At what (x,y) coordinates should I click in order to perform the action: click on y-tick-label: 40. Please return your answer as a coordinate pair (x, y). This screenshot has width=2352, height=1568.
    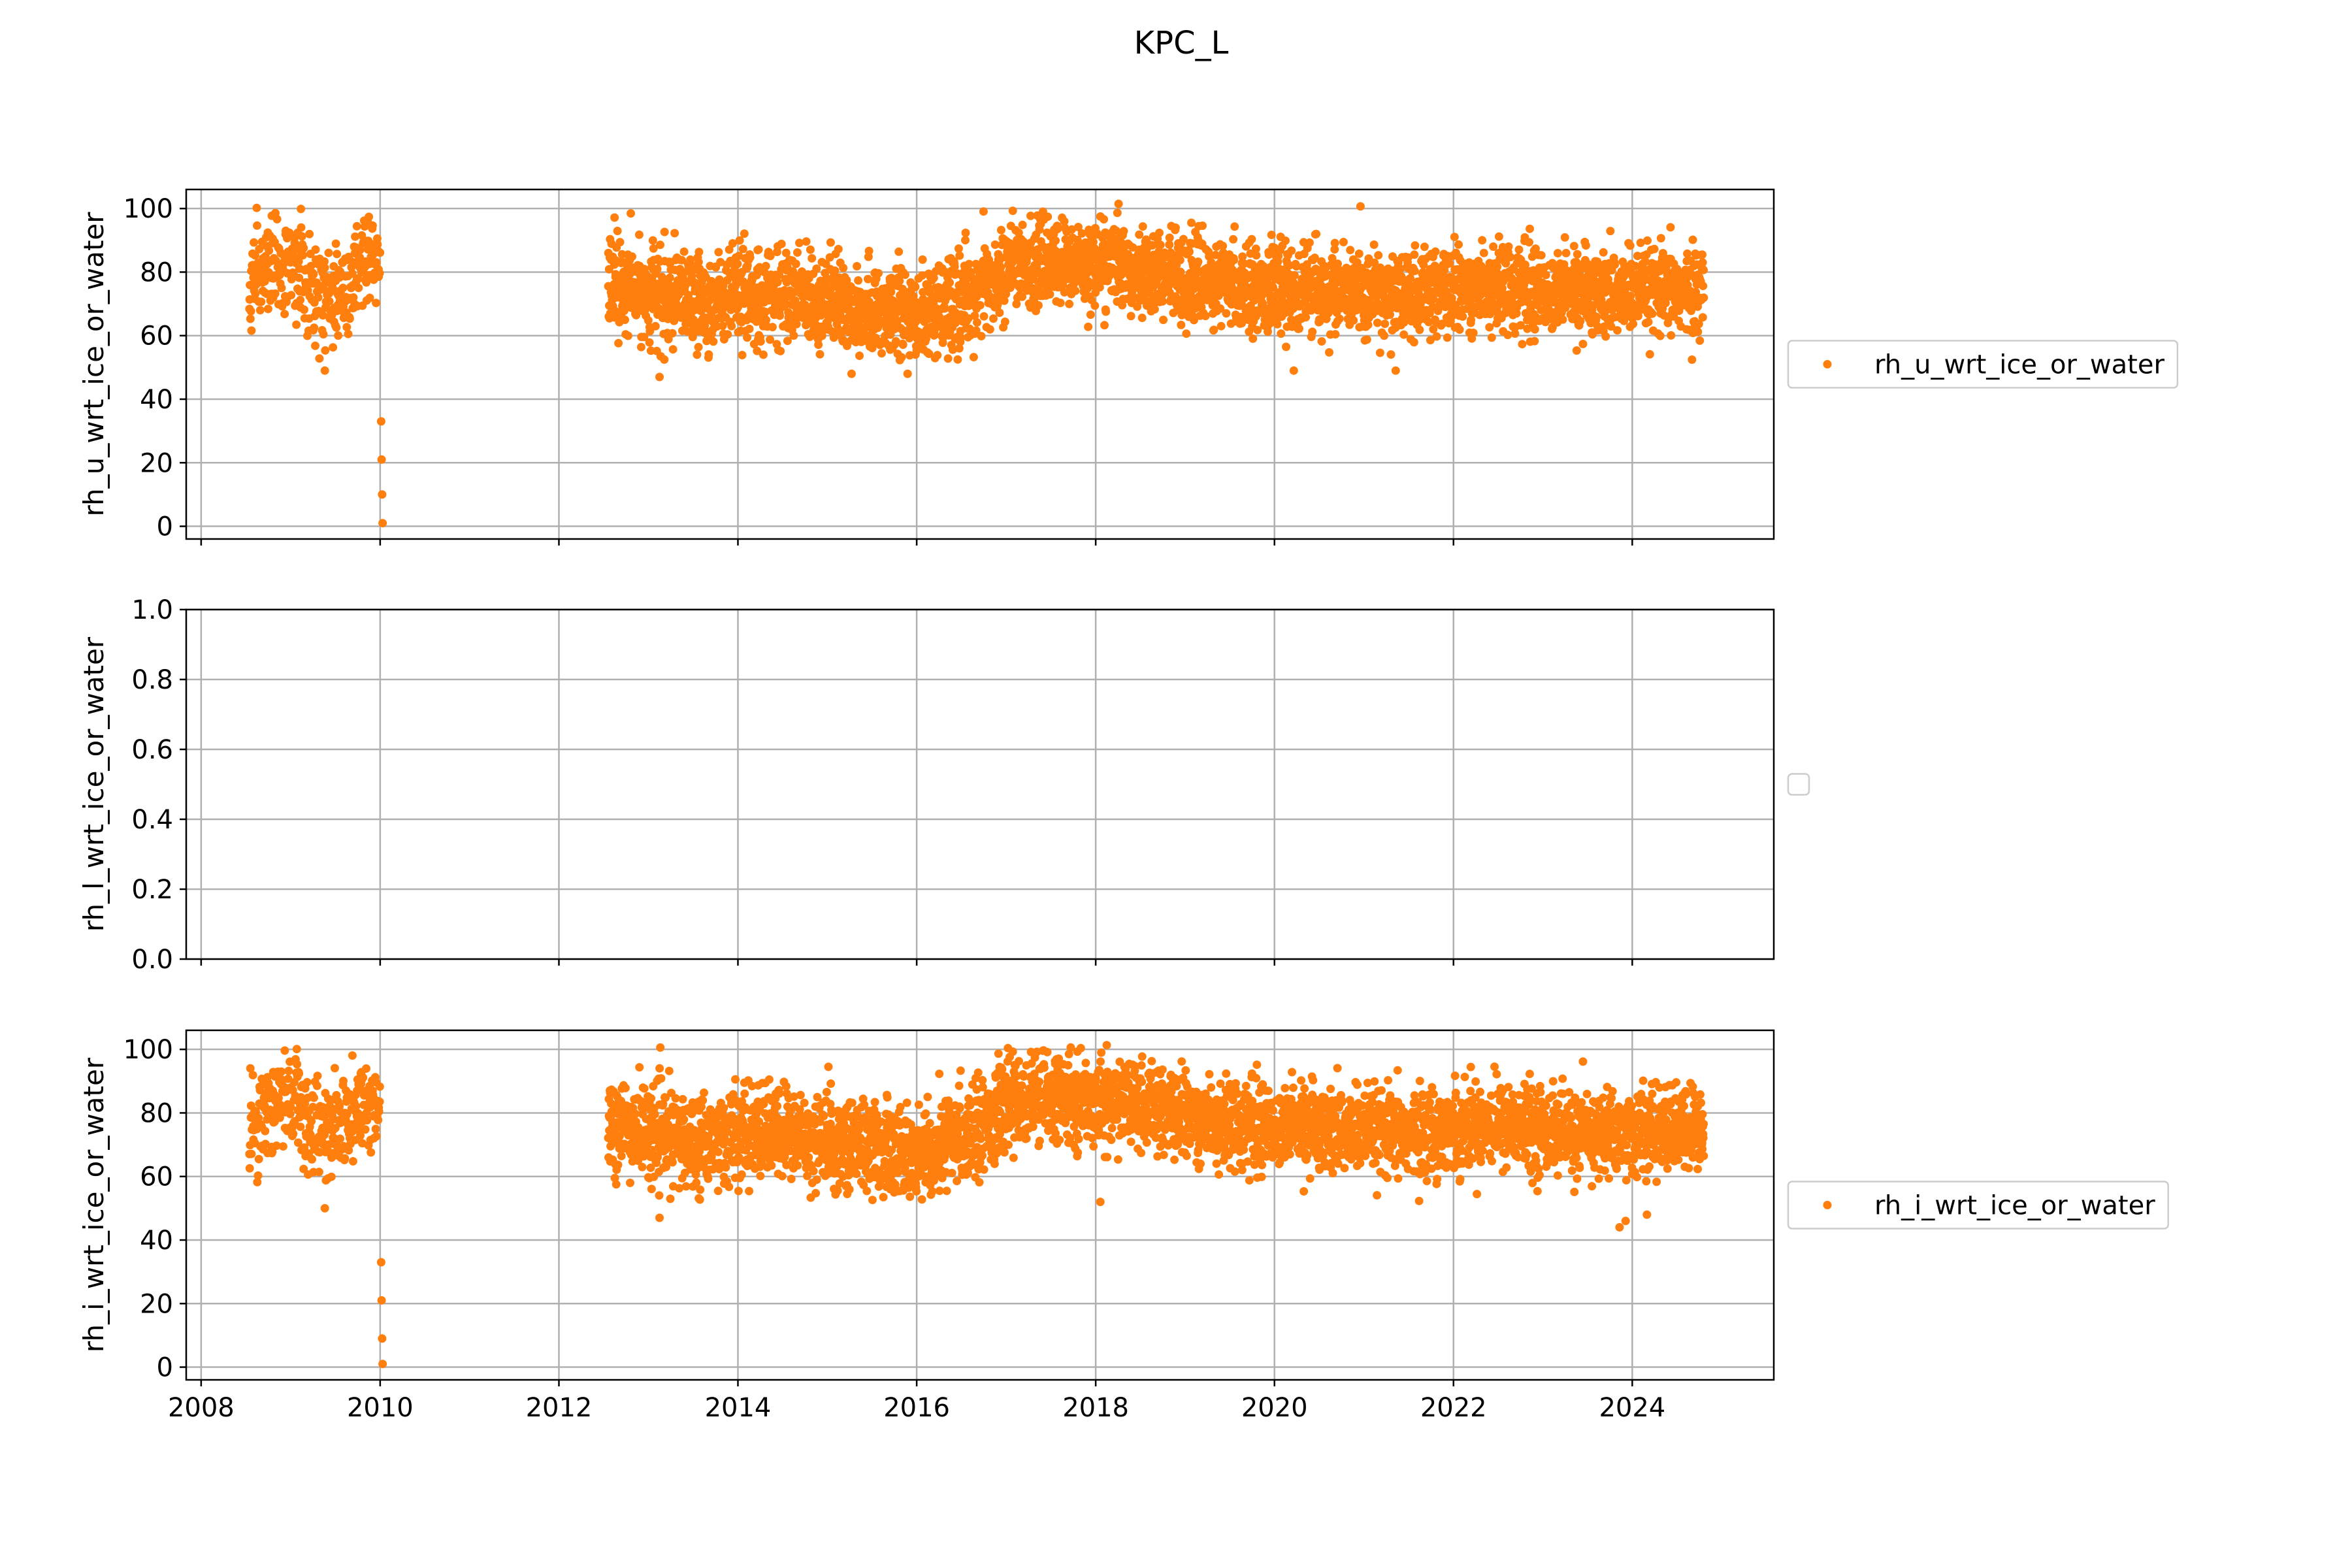
    Looking at the image, I should click on (156, 400).